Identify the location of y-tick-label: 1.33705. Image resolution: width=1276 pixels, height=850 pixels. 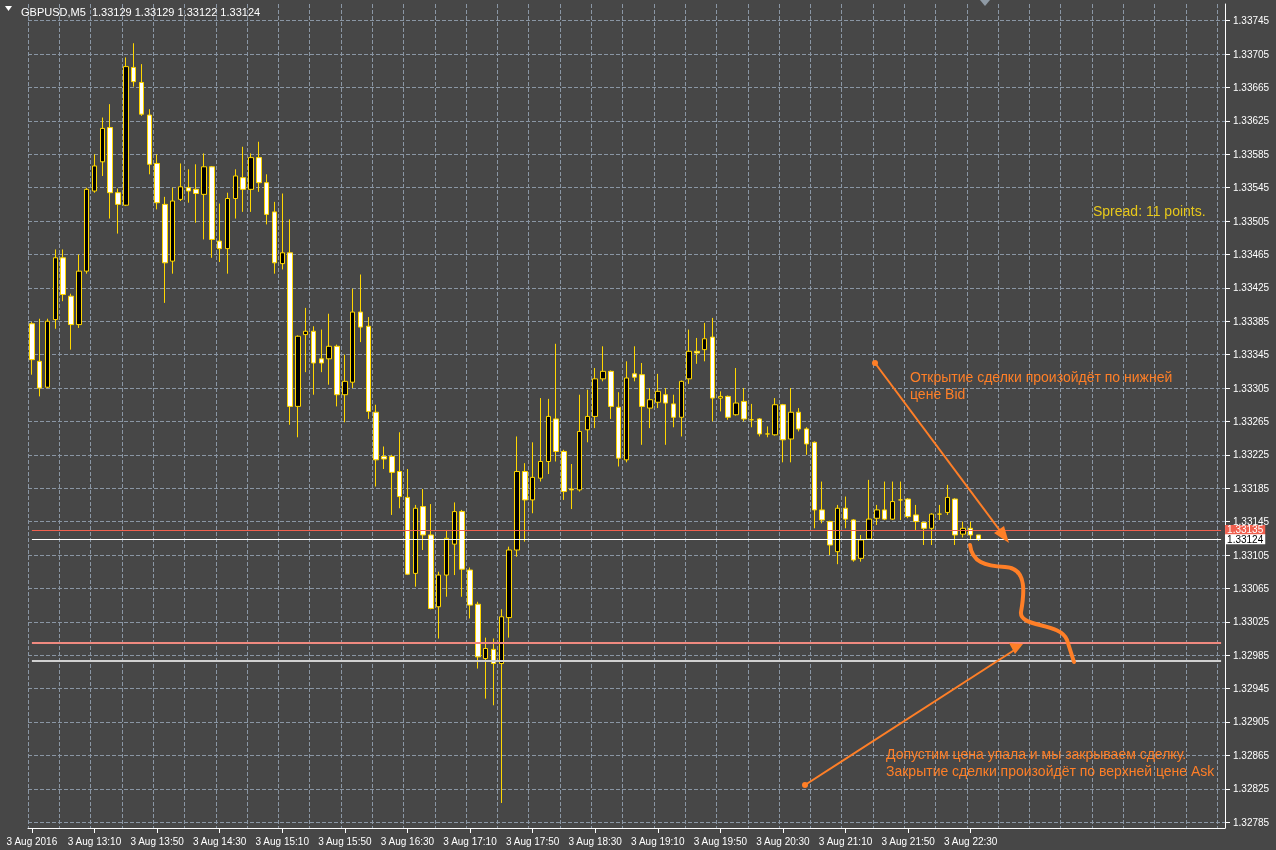
(1251, 54).